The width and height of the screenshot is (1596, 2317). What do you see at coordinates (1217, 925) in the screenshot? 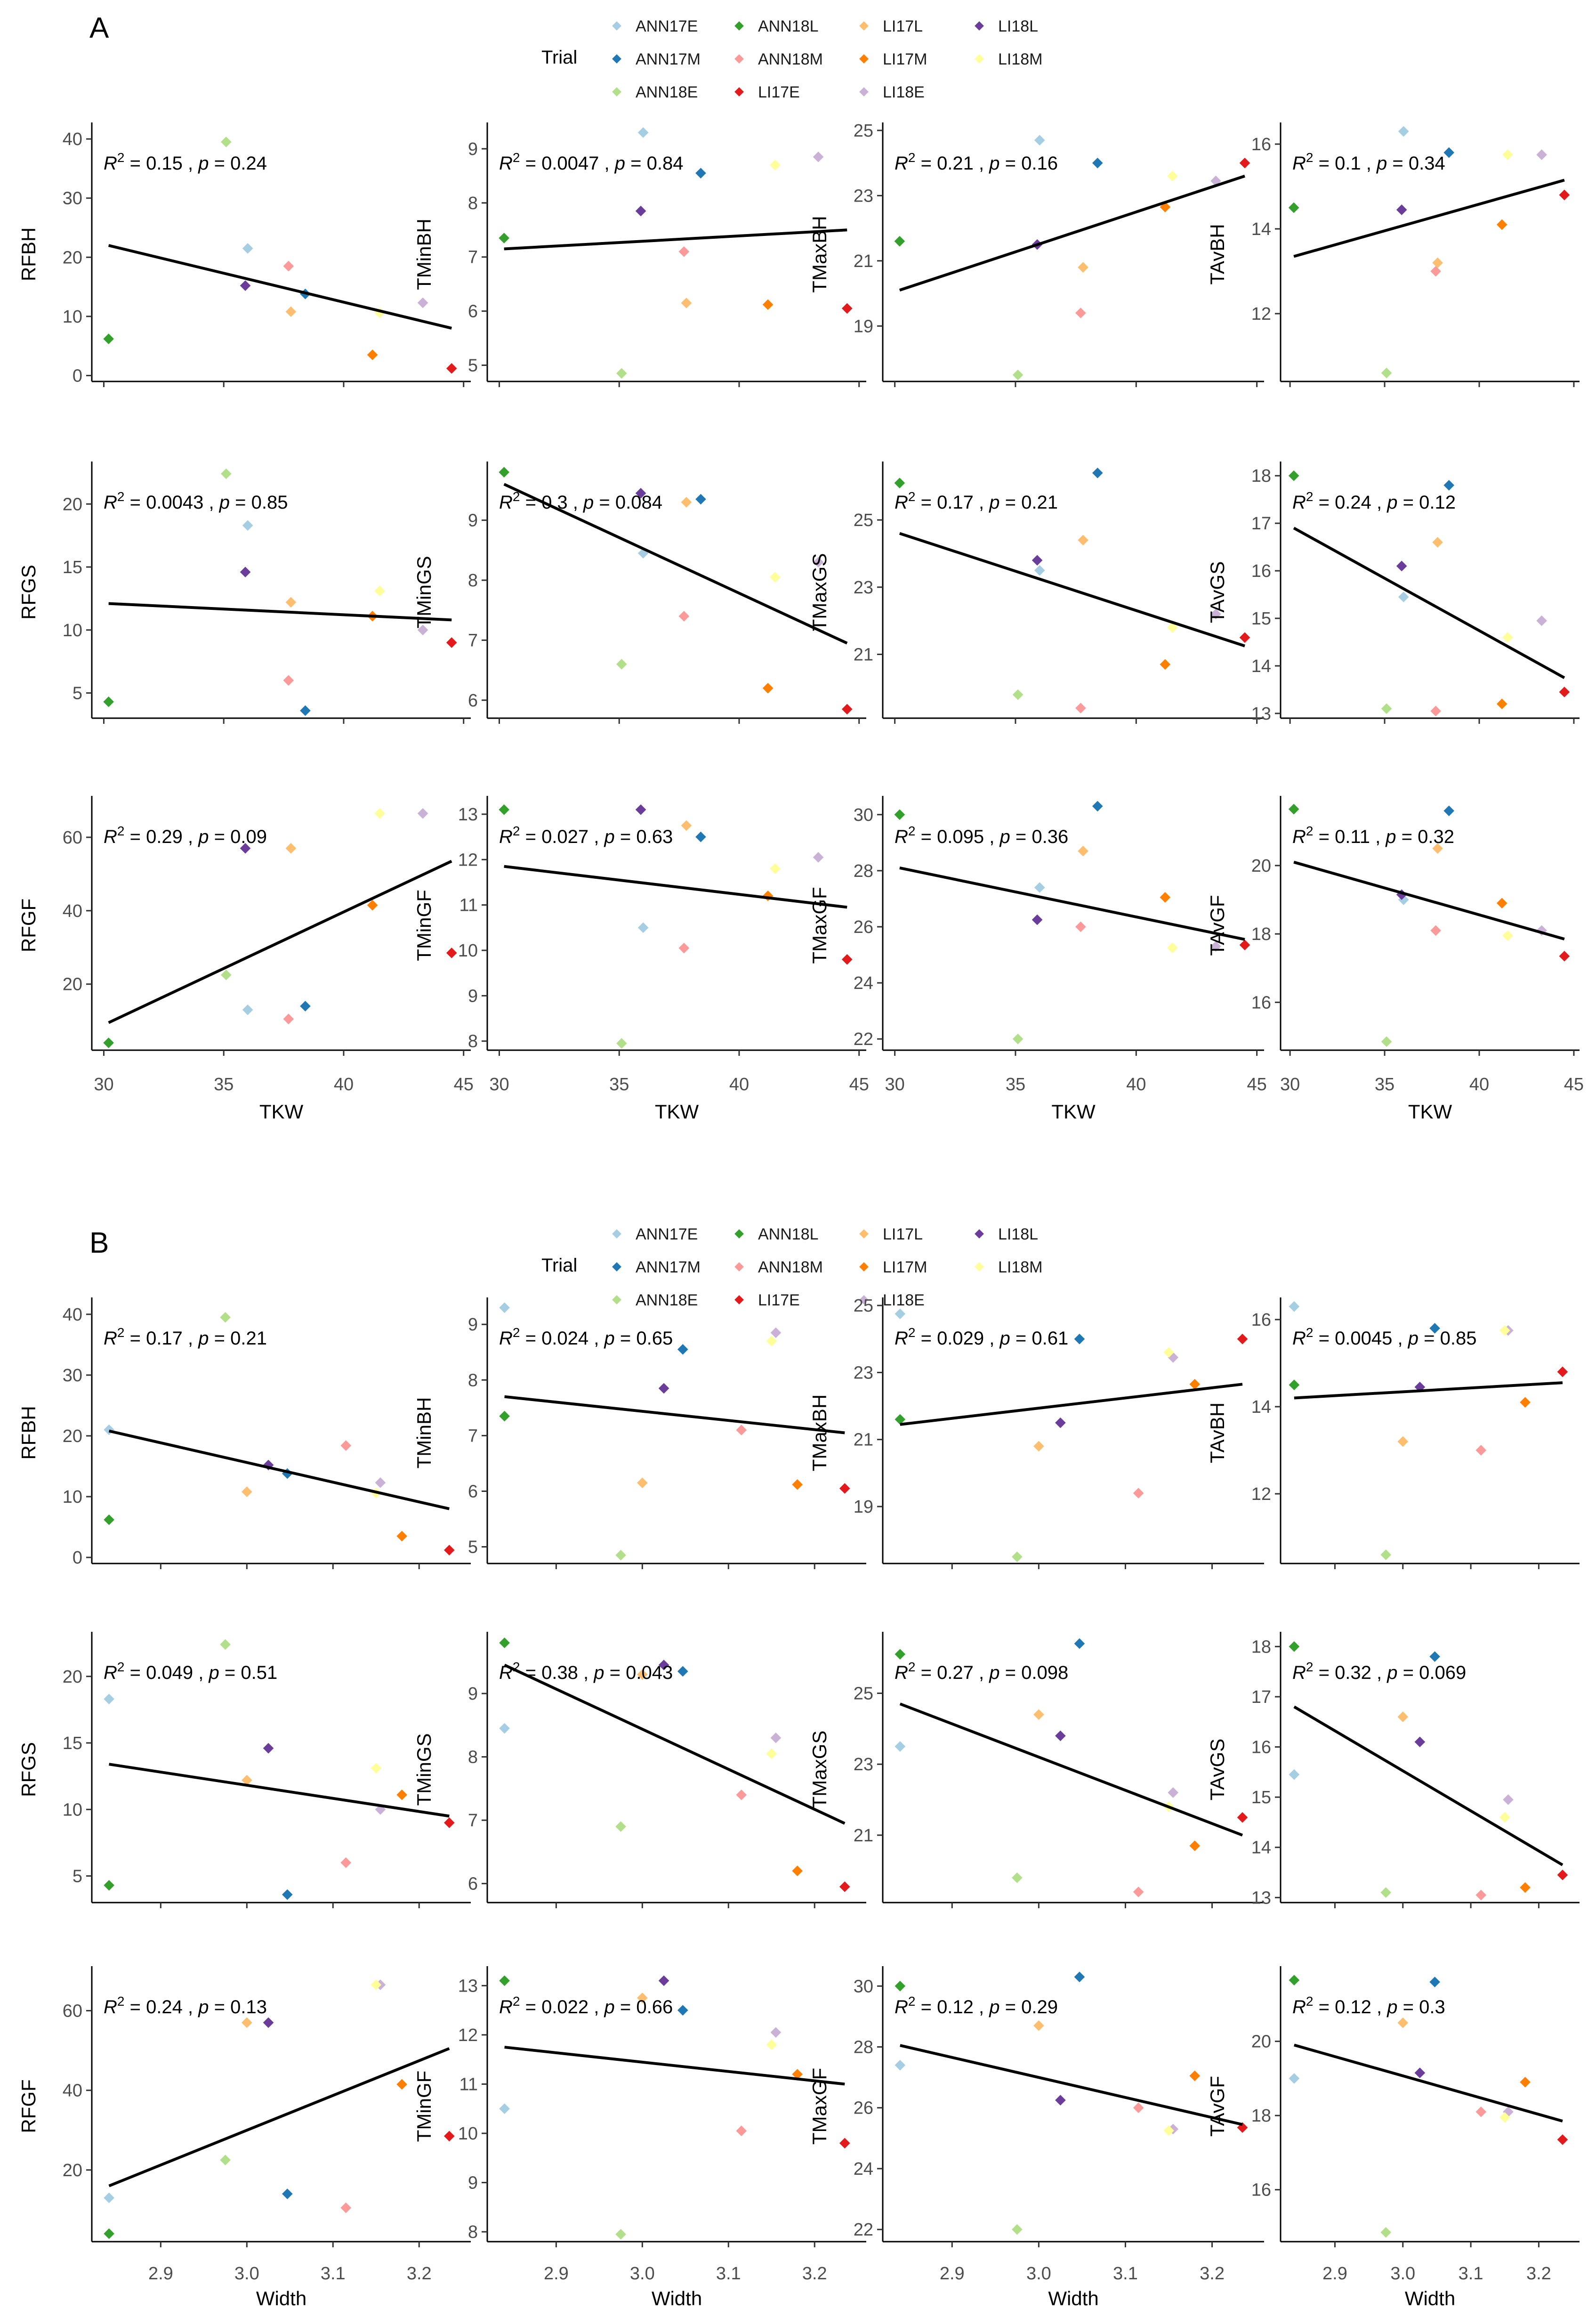
I see `y-axis-title: TAvGF` at bounding box center [1217, 925].